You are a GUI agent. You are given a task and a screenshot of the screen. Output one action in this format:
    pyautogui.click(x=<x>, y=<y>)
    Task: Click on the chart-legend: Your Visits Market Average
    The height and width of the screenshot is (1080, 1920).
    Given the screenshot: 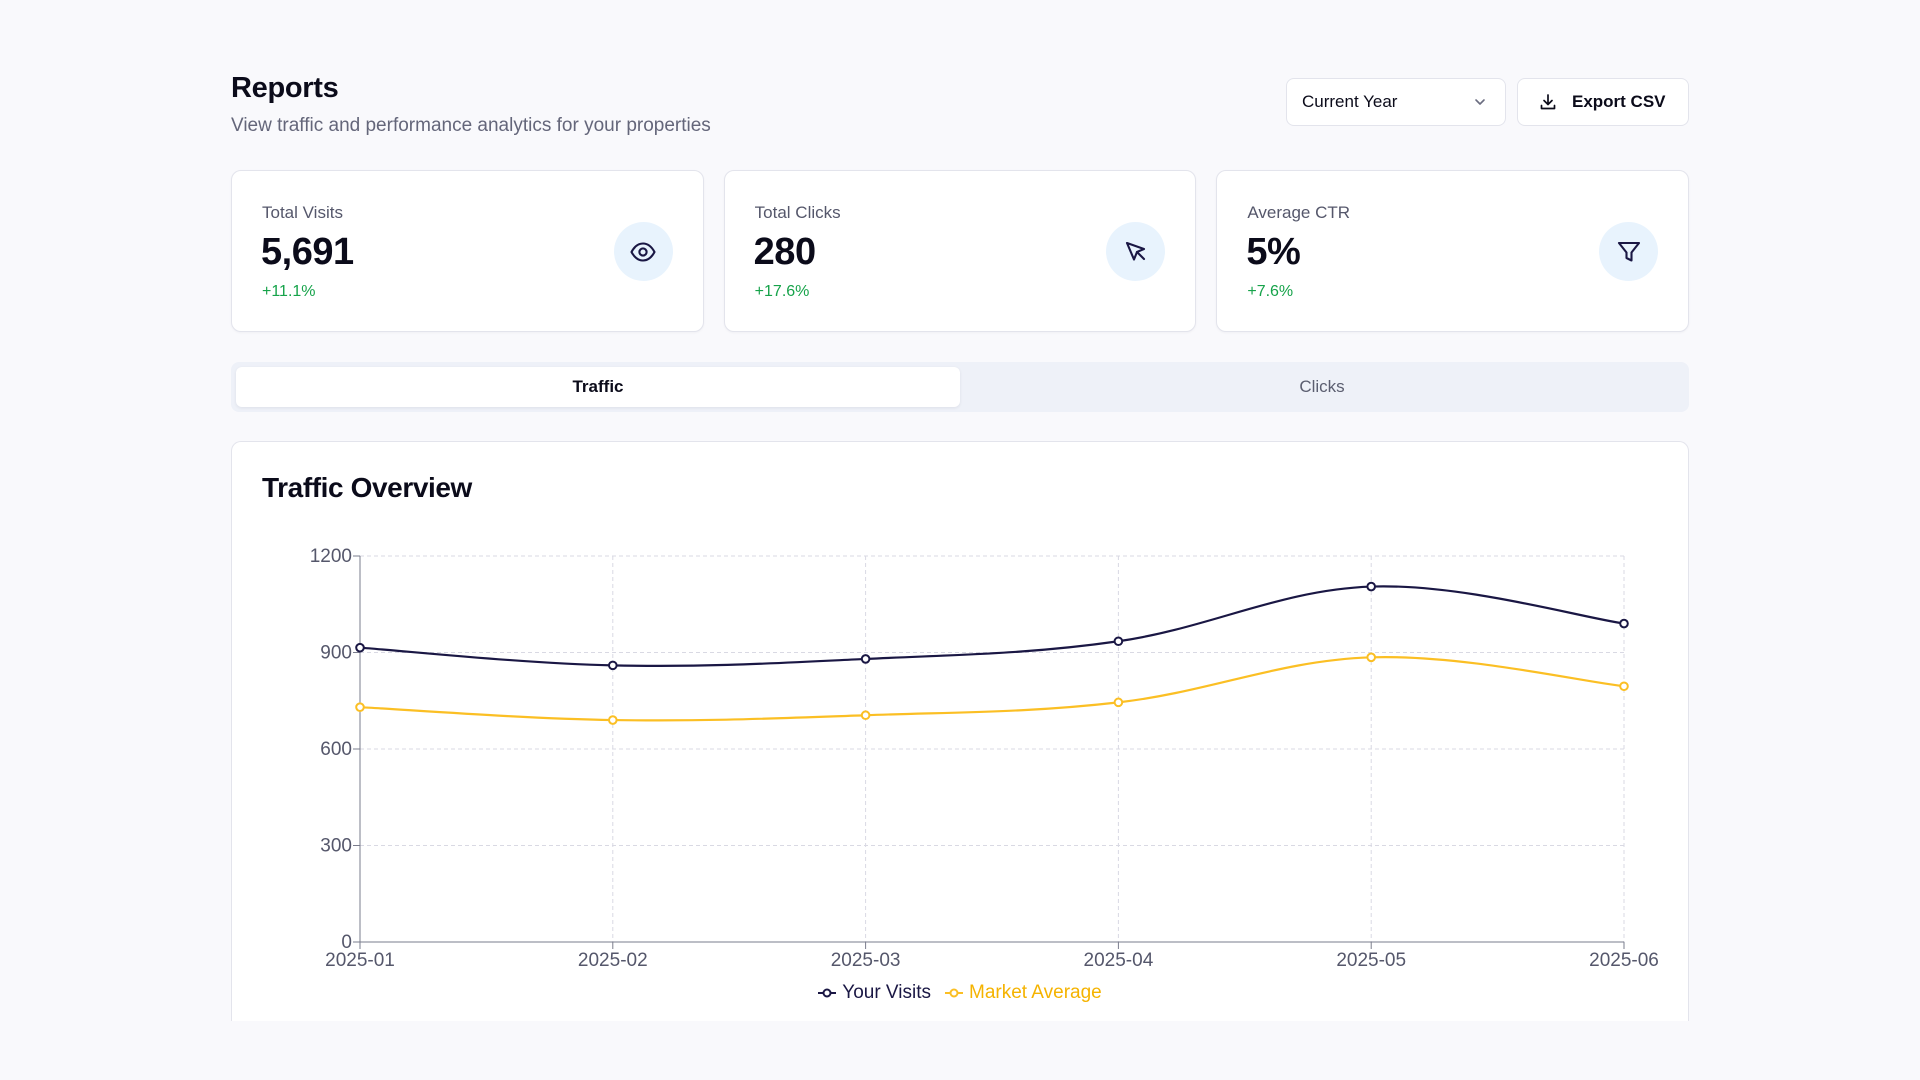 What is the action you would take?
    pyautogui.click(x=960, y=993)
    